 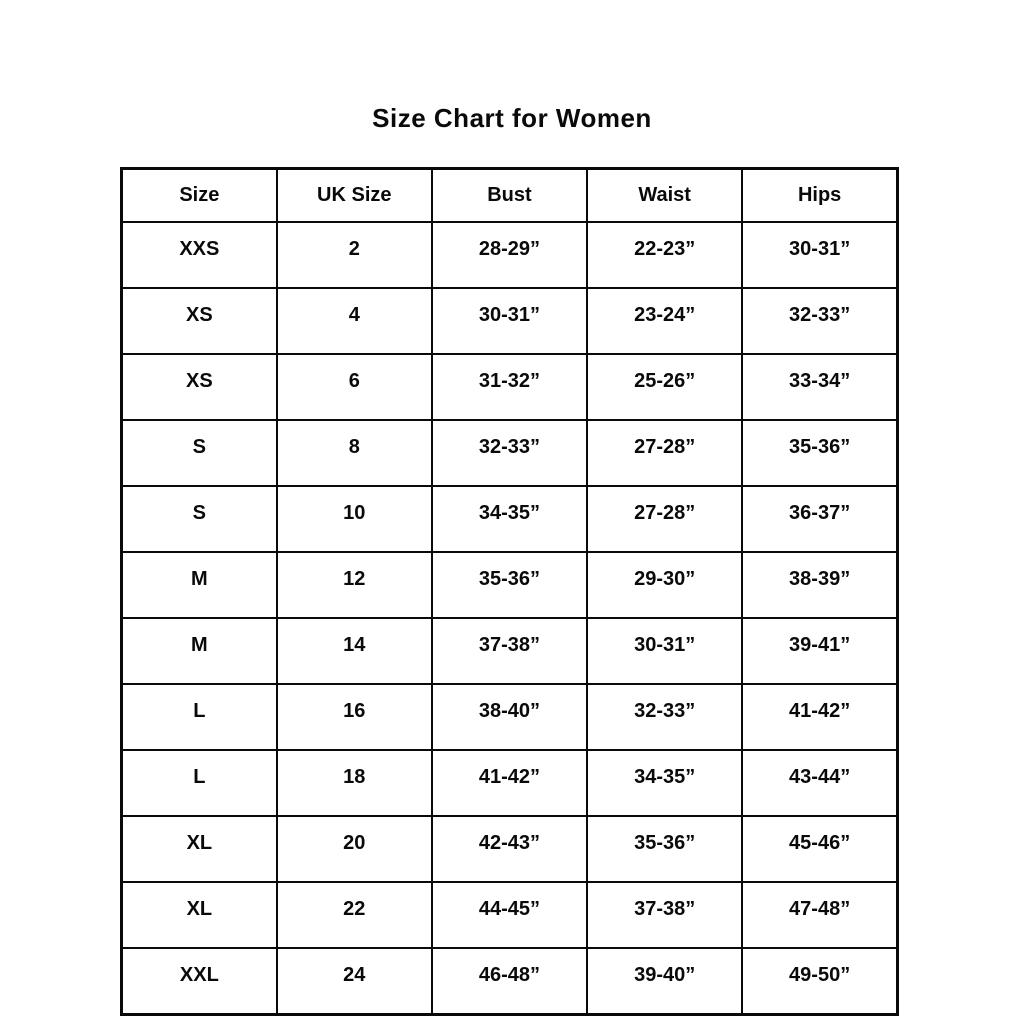 I want to click on table-cell: 47-48”, so click(x=820, y=915).